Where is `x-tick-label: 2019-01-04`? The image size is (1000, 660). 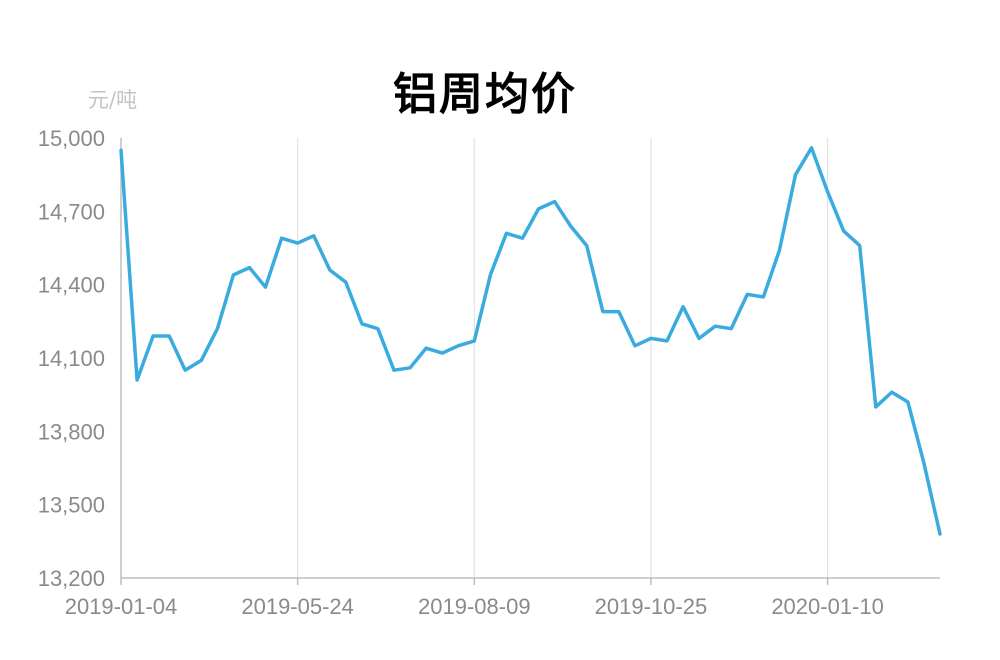 x-tick-label: 2019-01-04 is located at coordinates (121, 606).